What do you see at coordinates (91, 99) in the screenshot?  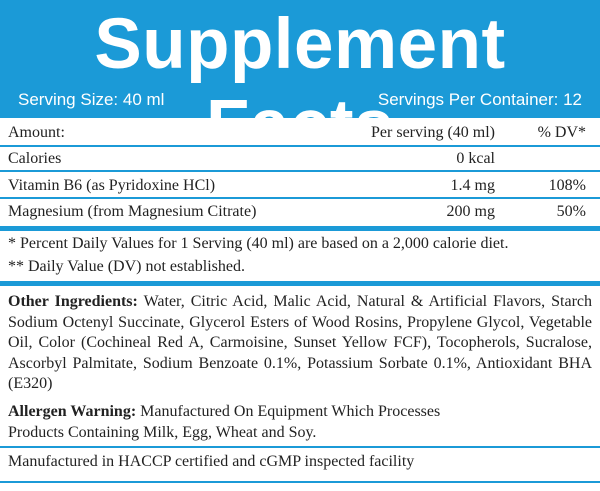 I see `serving-size: Serving Size: 40 ml` at bounding box center [91, 99].